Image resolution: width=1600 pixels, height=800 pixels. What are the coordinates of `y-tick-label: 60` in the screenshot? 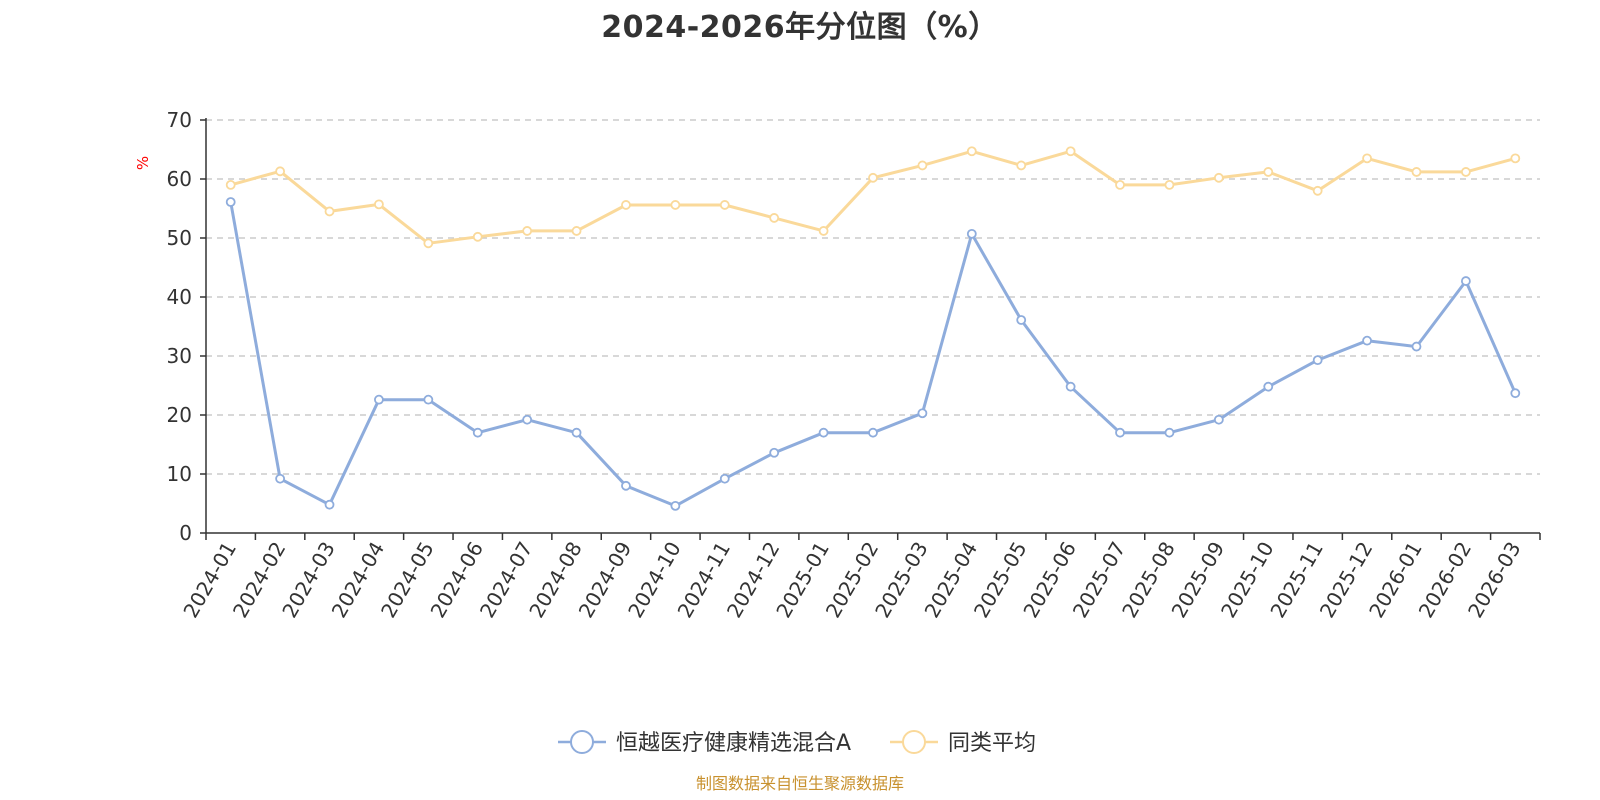 It's located at (179, 179).